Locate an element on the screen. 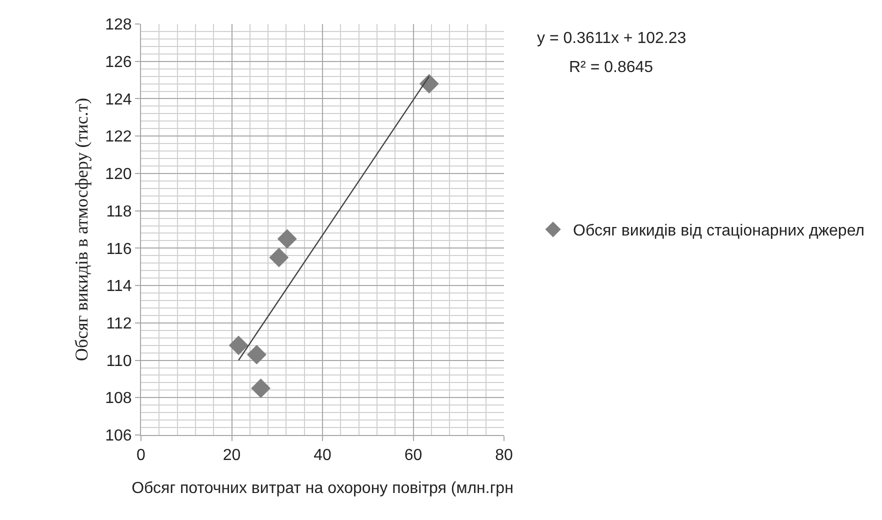  text: R² = 0.8645 is located at coordinates (611, 67).